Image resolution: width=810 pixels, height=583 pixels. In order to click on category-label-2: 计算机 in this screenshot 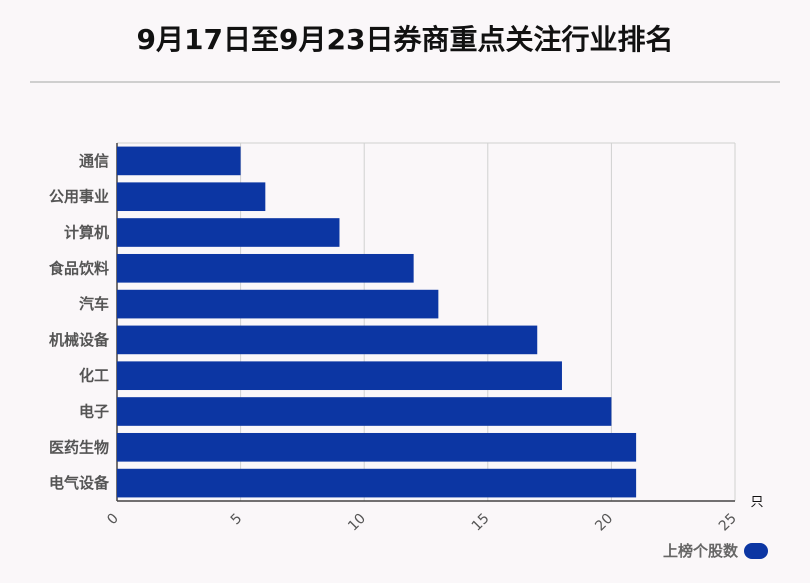, I will do `click(86, 233)`.